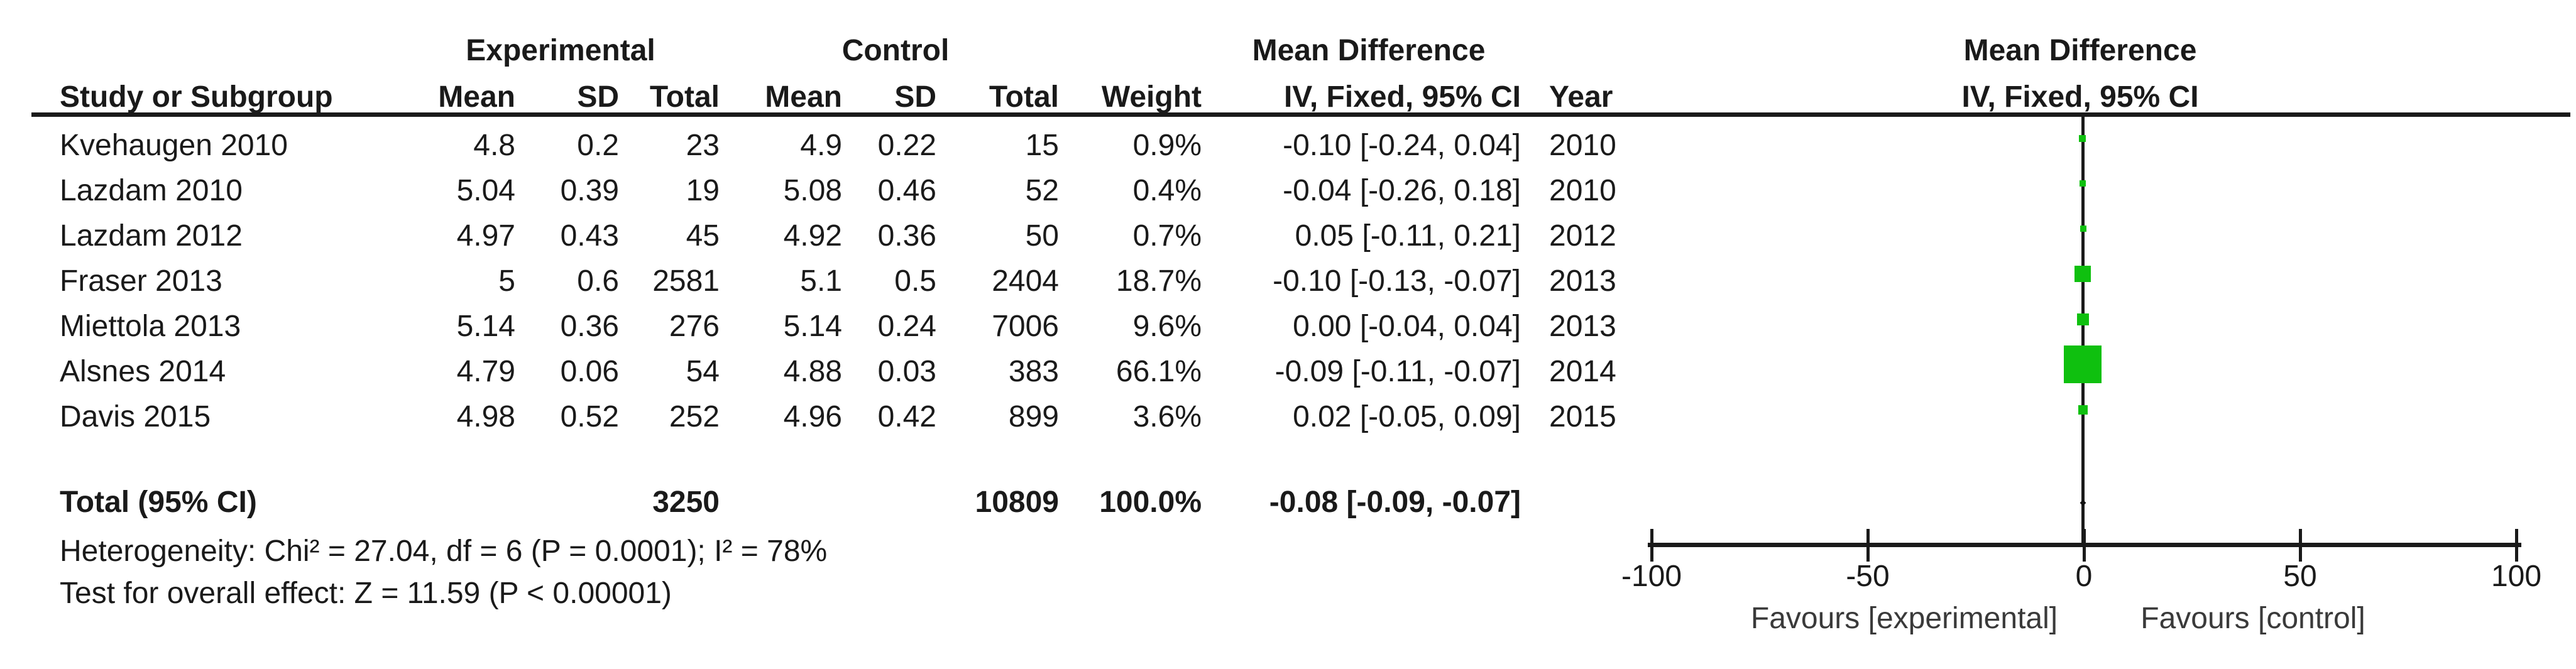 The image size is (2576, 669). What do you see at coordinates (2080, 97) in the screenshot?
I see `plot-header-ci: IV, Fixed, 95% CI` at bounding box center [2080, 97].